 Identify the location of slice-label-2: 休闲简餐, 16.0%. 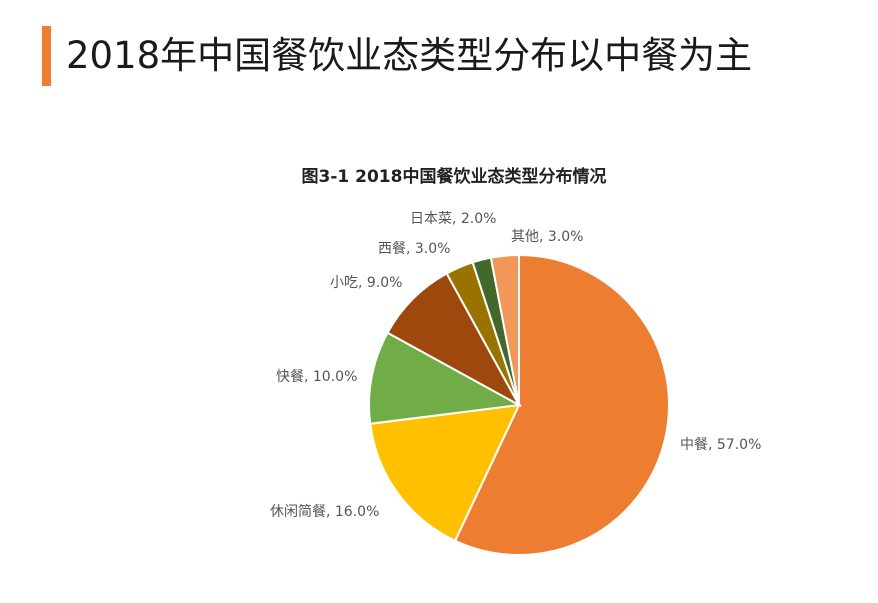
(324, 511).